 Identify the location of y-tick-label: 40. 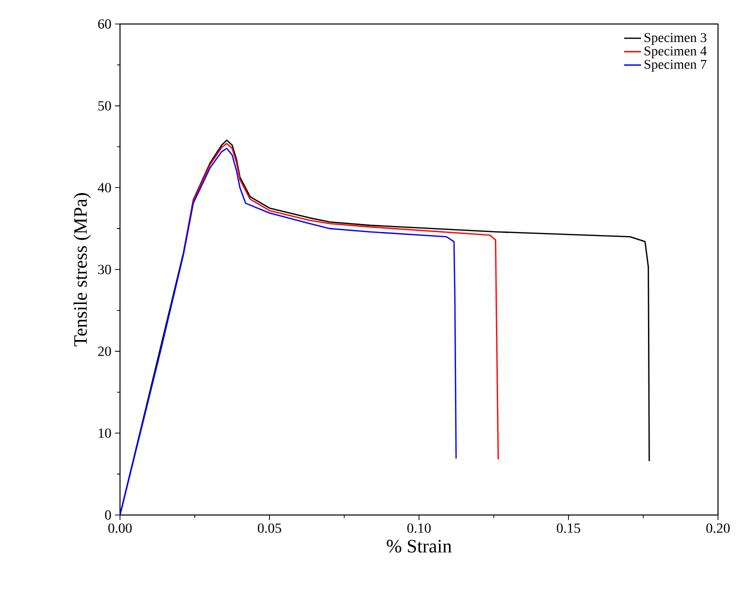
(104, 187).